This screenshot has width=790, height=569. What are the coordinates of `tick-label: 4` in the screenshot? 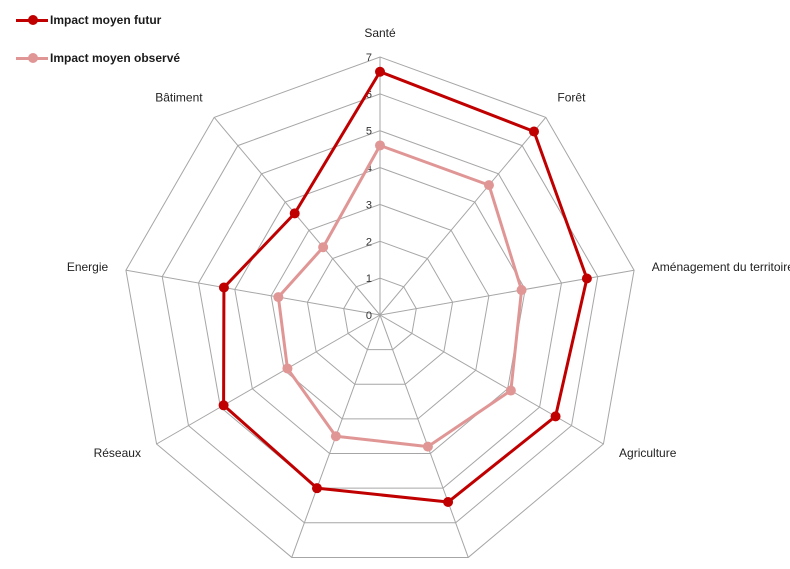 It's located at (369, 169).